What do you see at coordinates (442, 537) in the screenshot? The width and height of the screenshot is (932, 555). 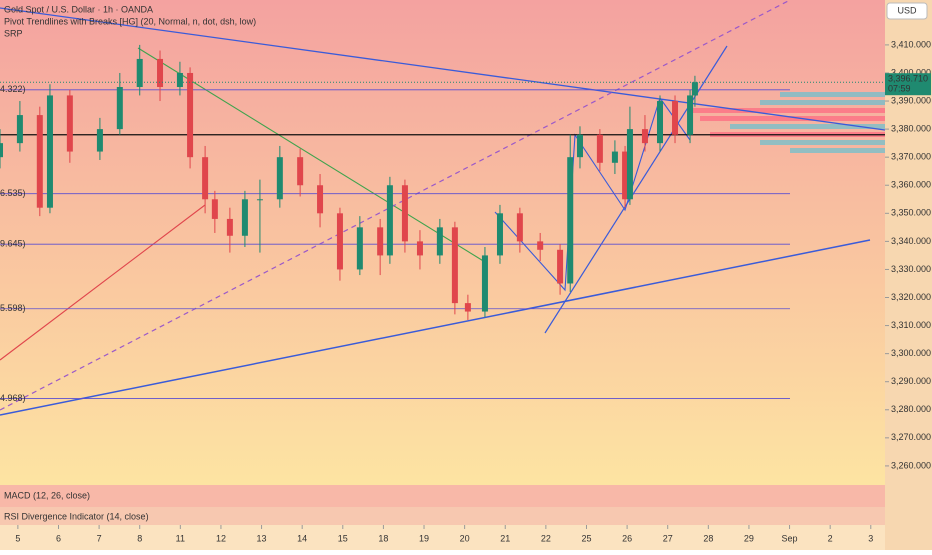 I see `time-axis` at bounding box center [442, 537].